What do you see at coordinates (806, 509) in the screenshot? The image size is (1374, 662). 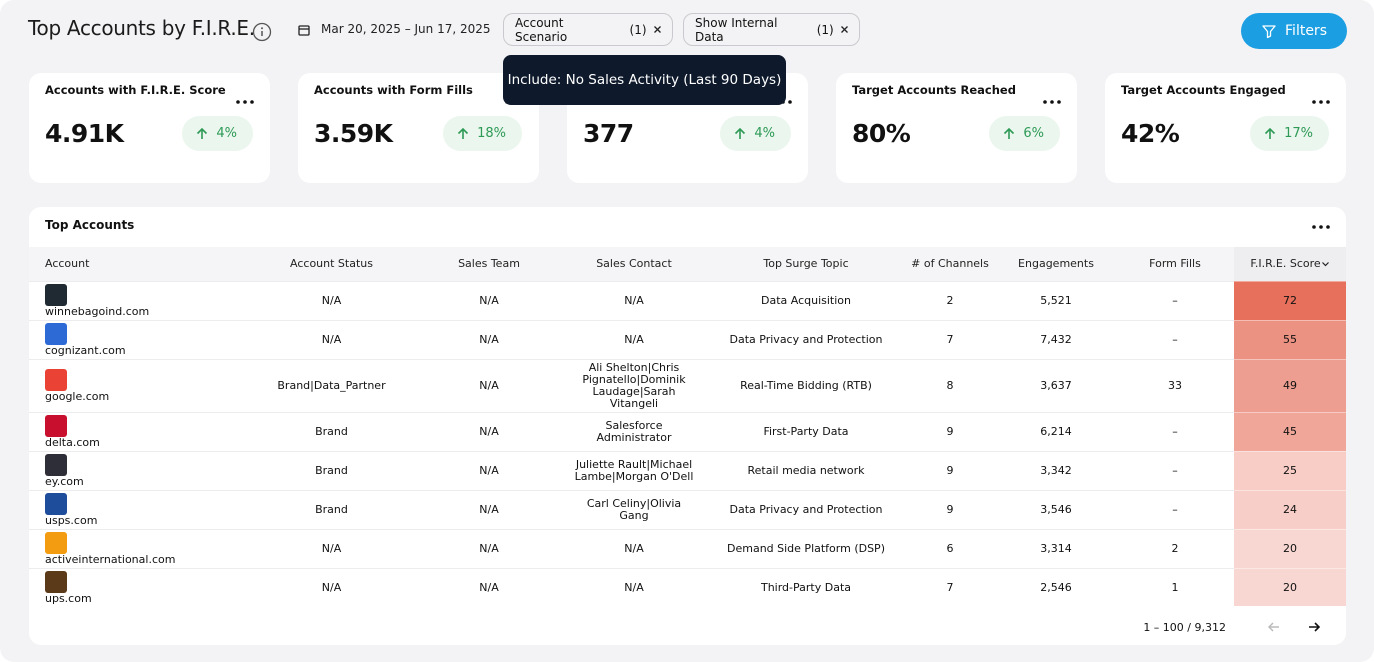 I see `table-cell: Data Privacy and Protection` at bounding box center [806, 509].